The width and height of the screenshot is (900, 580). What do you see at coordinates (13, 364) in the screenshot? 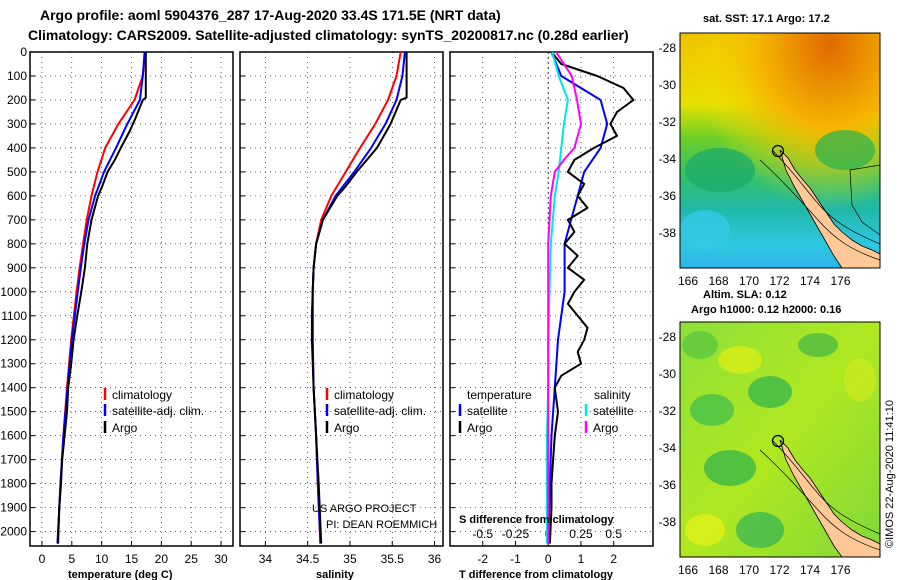
I see `depth-tick-label: 1300` at bounding box center [13, 364].